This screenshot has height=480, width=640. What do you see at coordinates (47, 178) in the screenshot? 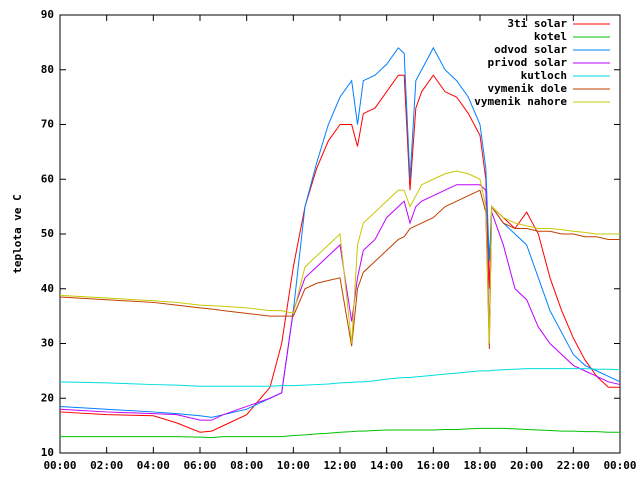
I see `y-tick-label: 60` at bounding box center [47, 178].